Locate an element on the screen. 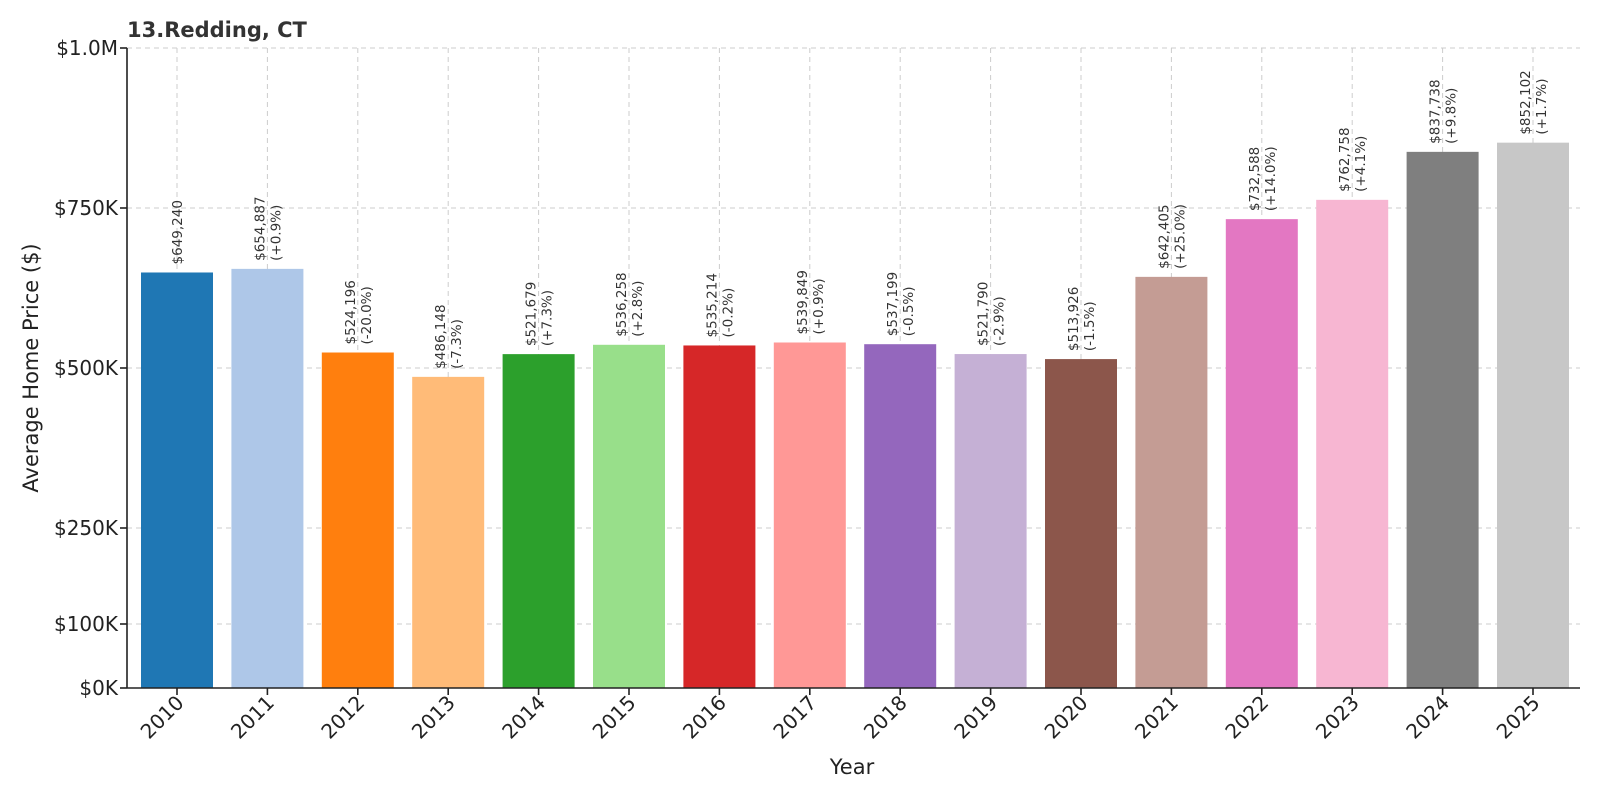  bar-price-label: $513,926 is located at coordinates (1074, 319).